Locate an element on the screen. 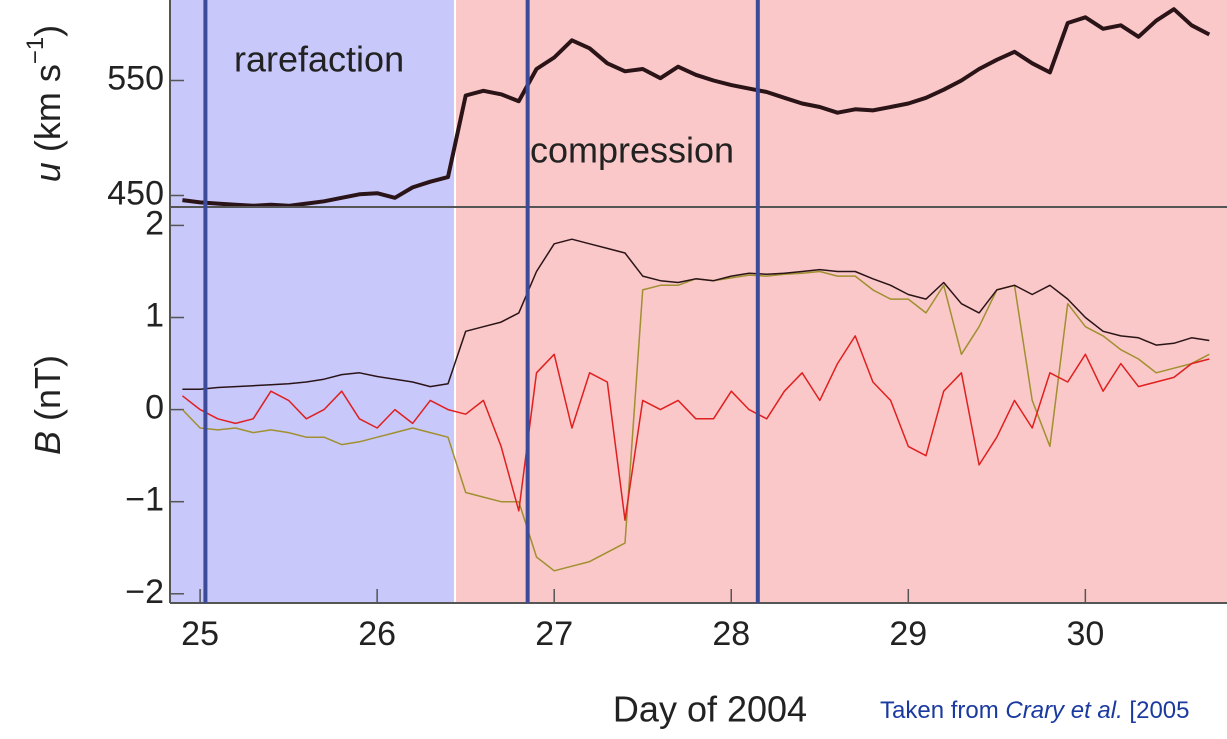  y-axis-label: B (nT) is located at coordinates (47, 405).